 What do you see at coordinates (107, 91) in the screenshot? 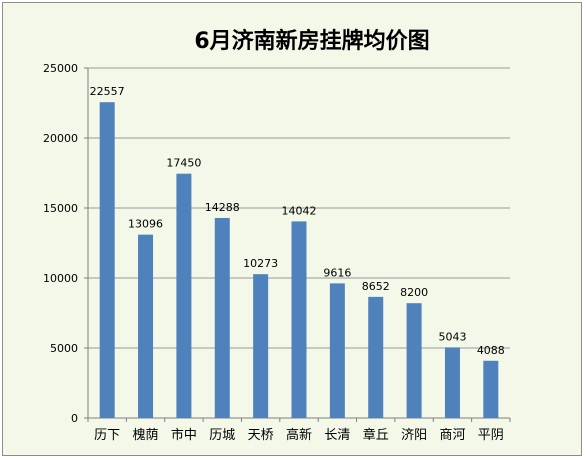
I see `data-label: 22557` at bounding box center [107, 91].